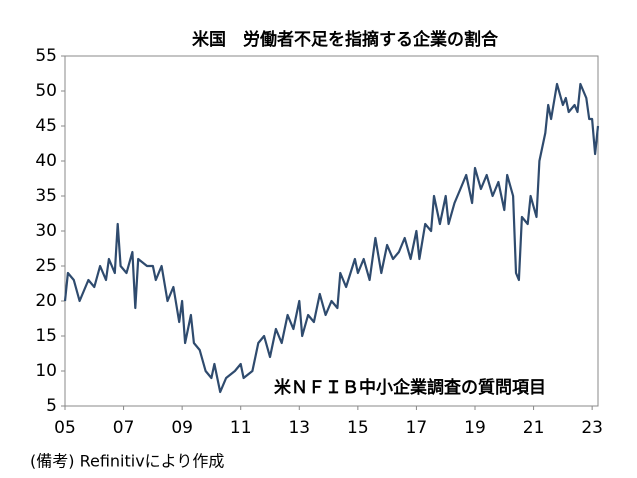 The height and width of the screenshot is (478, 637). I want to click on y-tick-label: 55, so click(46, 56).